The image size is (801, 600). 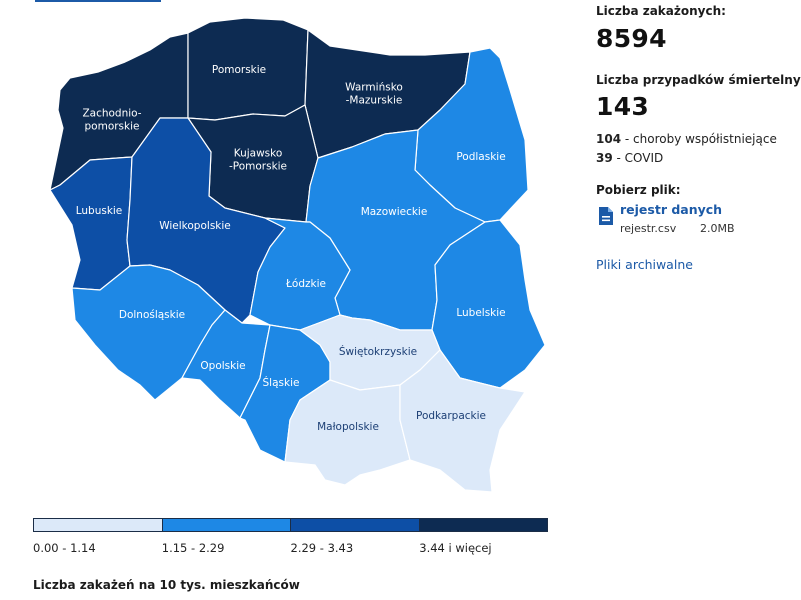 I want to click on infected-value: 8594, so click(x=631, y=38).